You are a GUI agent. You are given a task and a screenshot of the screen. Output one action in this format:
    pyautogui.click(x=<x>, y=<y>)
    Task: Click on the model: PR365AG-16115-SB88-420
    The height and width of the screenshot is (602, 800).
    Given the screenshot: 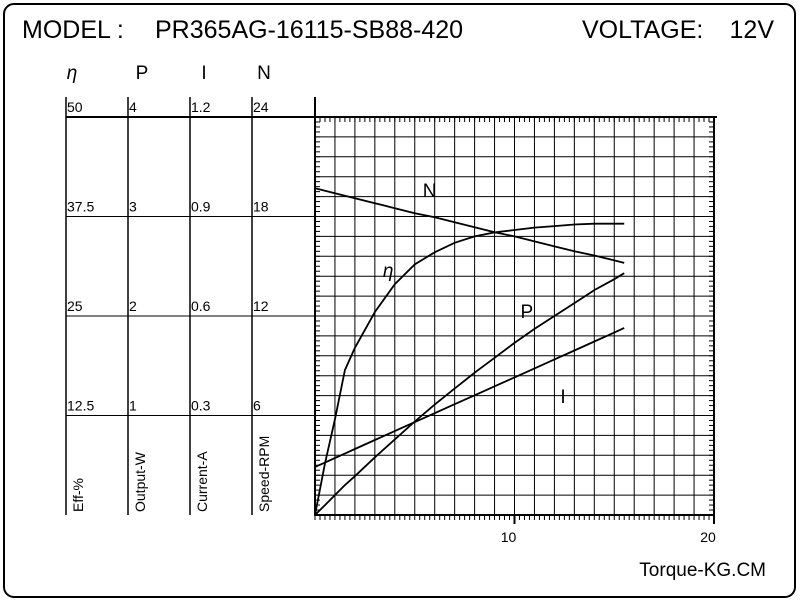 What is the action you would take?
    pyautogui.click(x=309, y=30)
    